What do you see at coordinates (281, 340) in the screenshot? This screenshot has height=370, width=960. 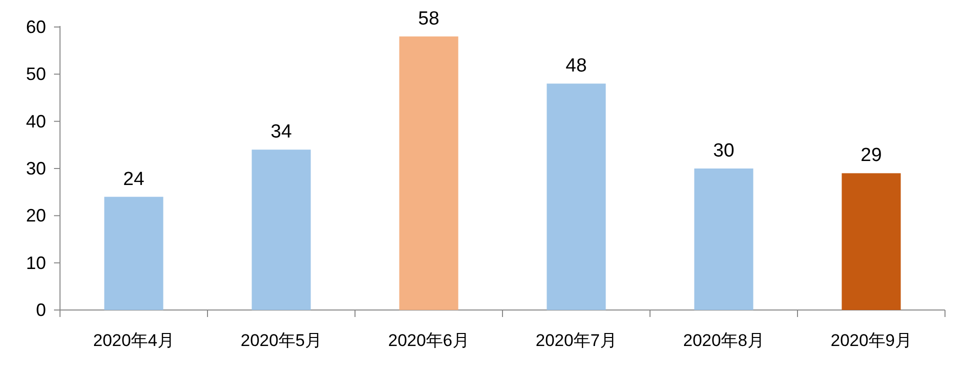 I see `x-tick-label: 2020年5月` at bounding box center [281, 340].